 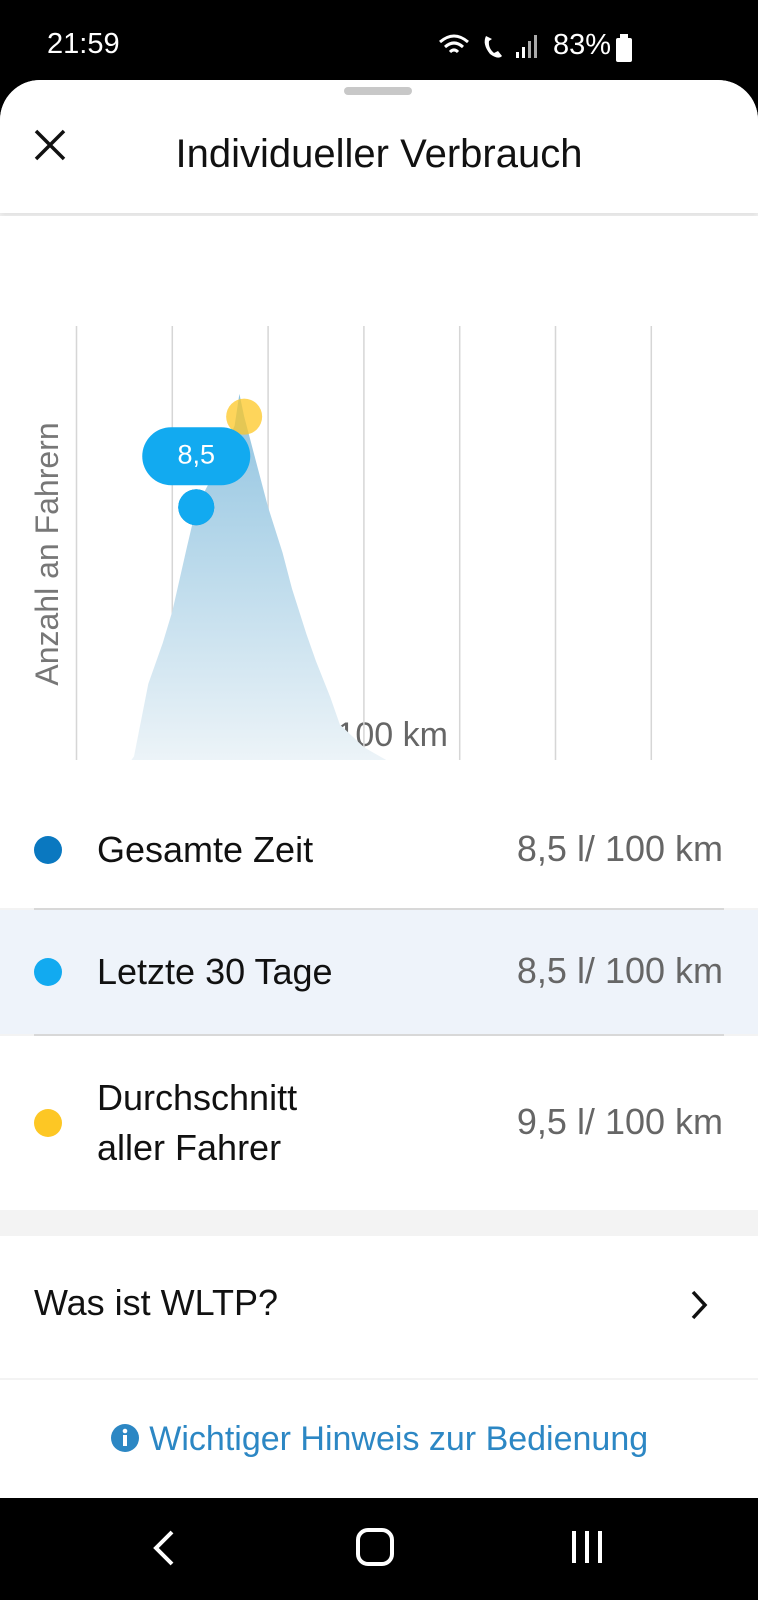 I want to click on status-icons, so click(x=488, y=46).